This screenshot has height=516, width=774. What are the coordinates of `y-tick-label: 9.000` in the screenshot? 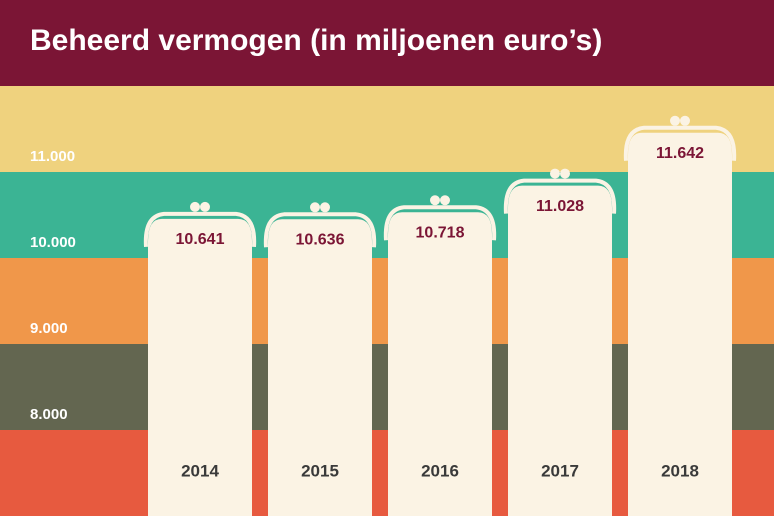 It's located at (49, 328).